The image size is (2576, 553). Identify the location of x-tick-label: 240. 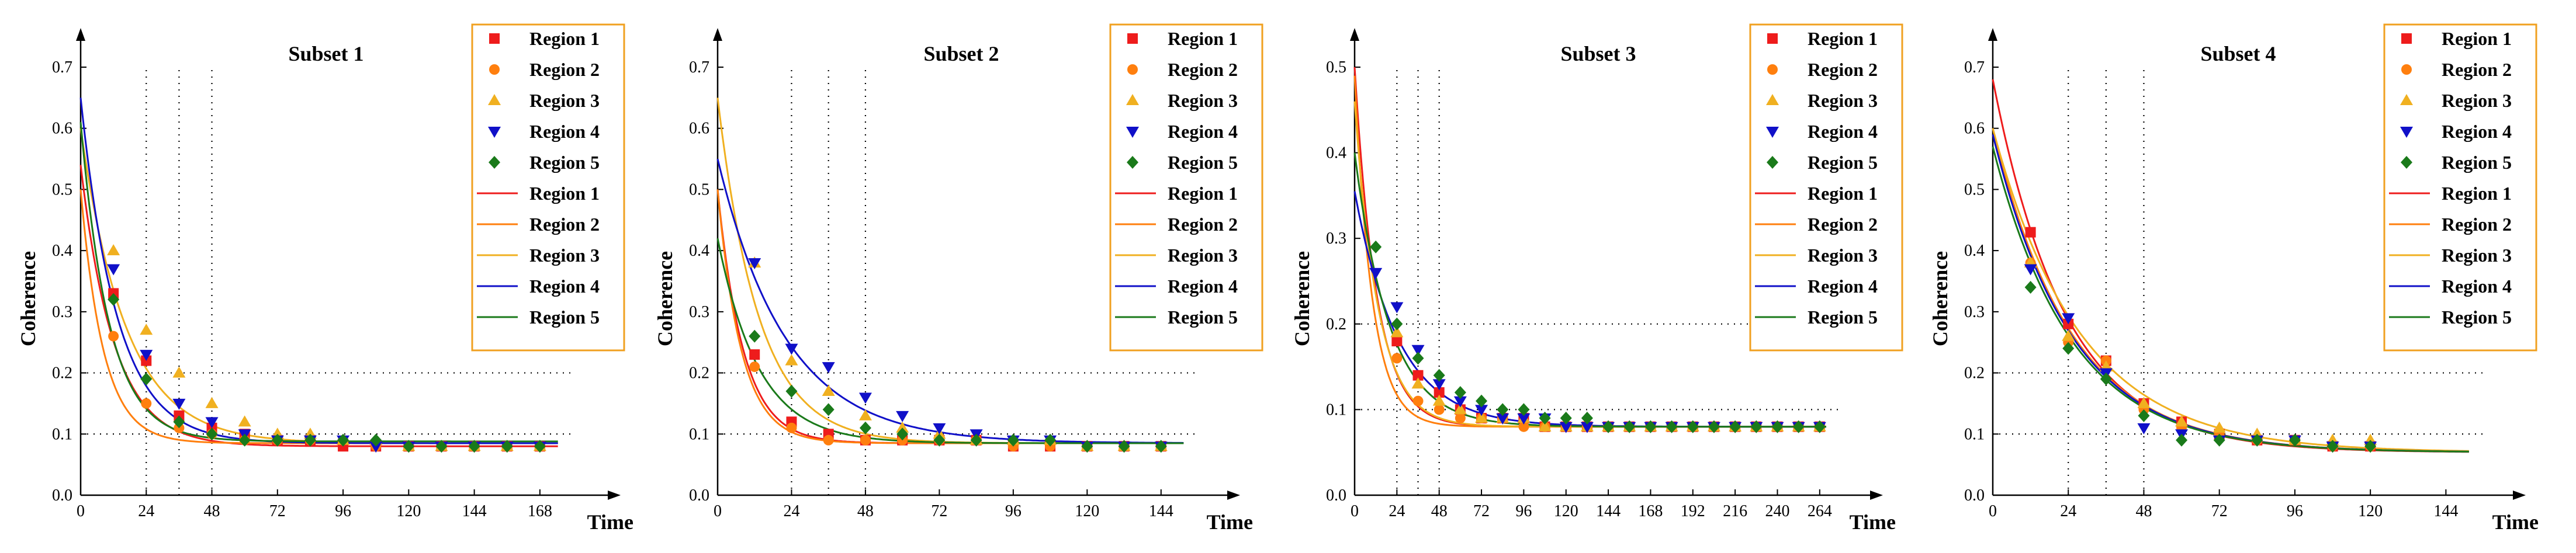
(1777, 511).